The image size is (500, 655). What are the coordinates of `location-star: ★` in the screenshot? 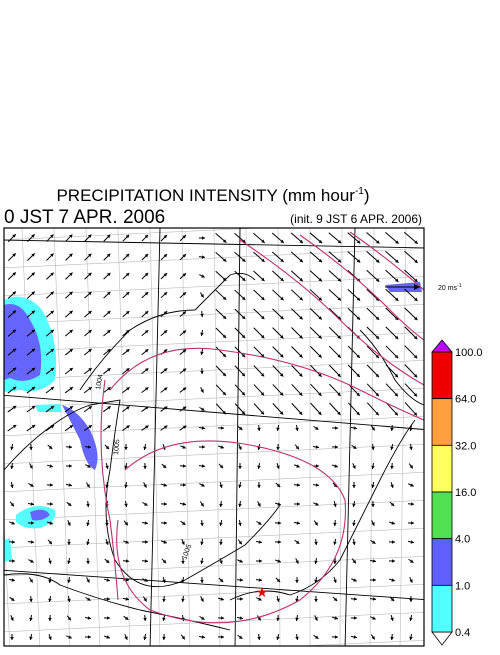 It's located at (262, 592).